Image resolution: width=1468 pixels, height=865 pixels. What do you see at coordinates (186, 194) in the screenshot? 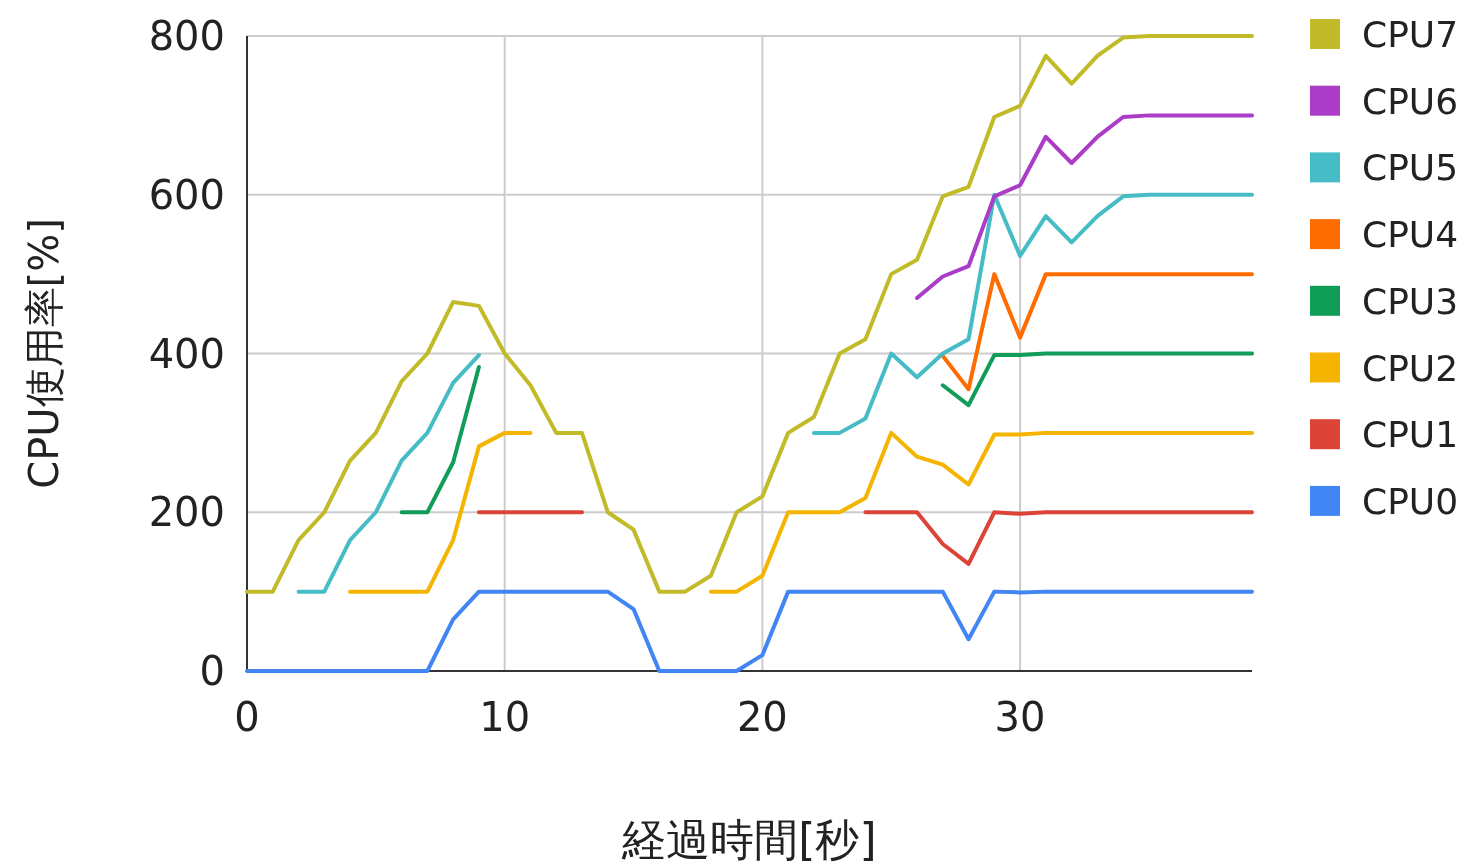
I see `y-tick-label: 600` at bounding box center [186, 194].